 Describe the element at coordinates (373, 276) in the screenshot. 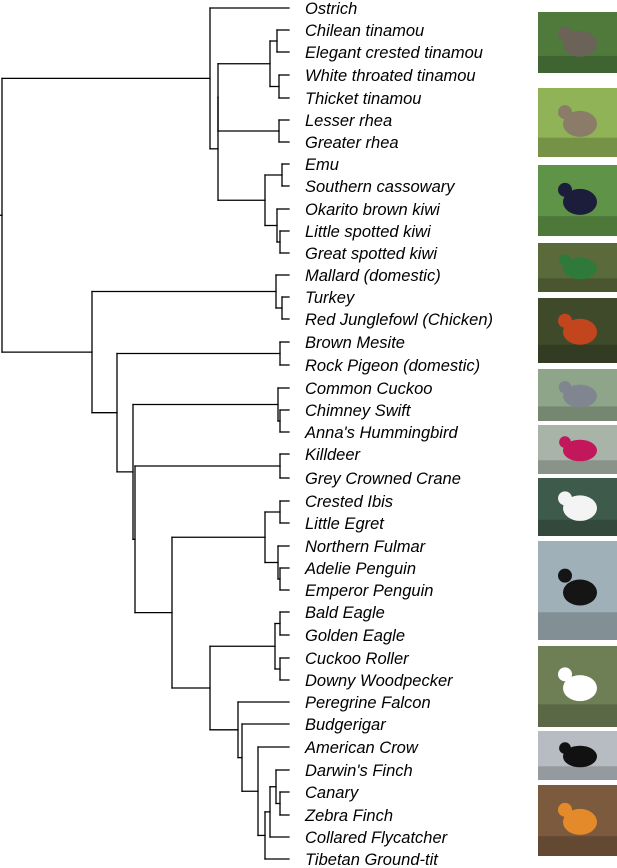

I see `taxon-label: Mallard (domestic)` at that location.